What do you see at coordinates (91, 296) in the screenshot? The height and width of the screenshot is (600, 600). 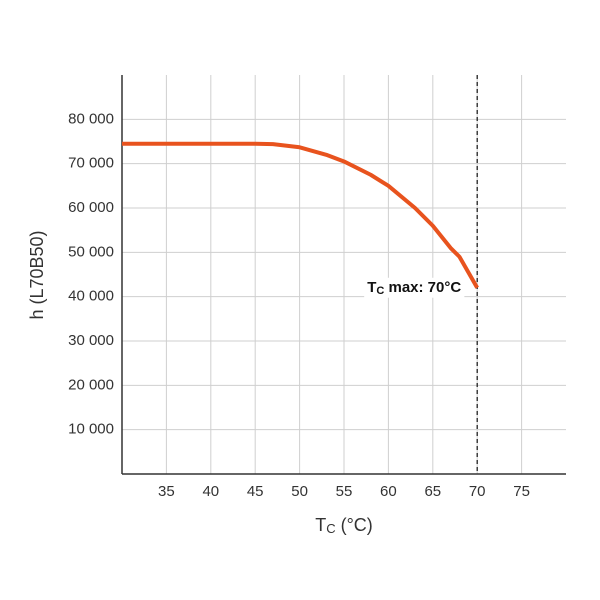 I see `y-tick-label: 40 000` at bounding box center [91, 296].